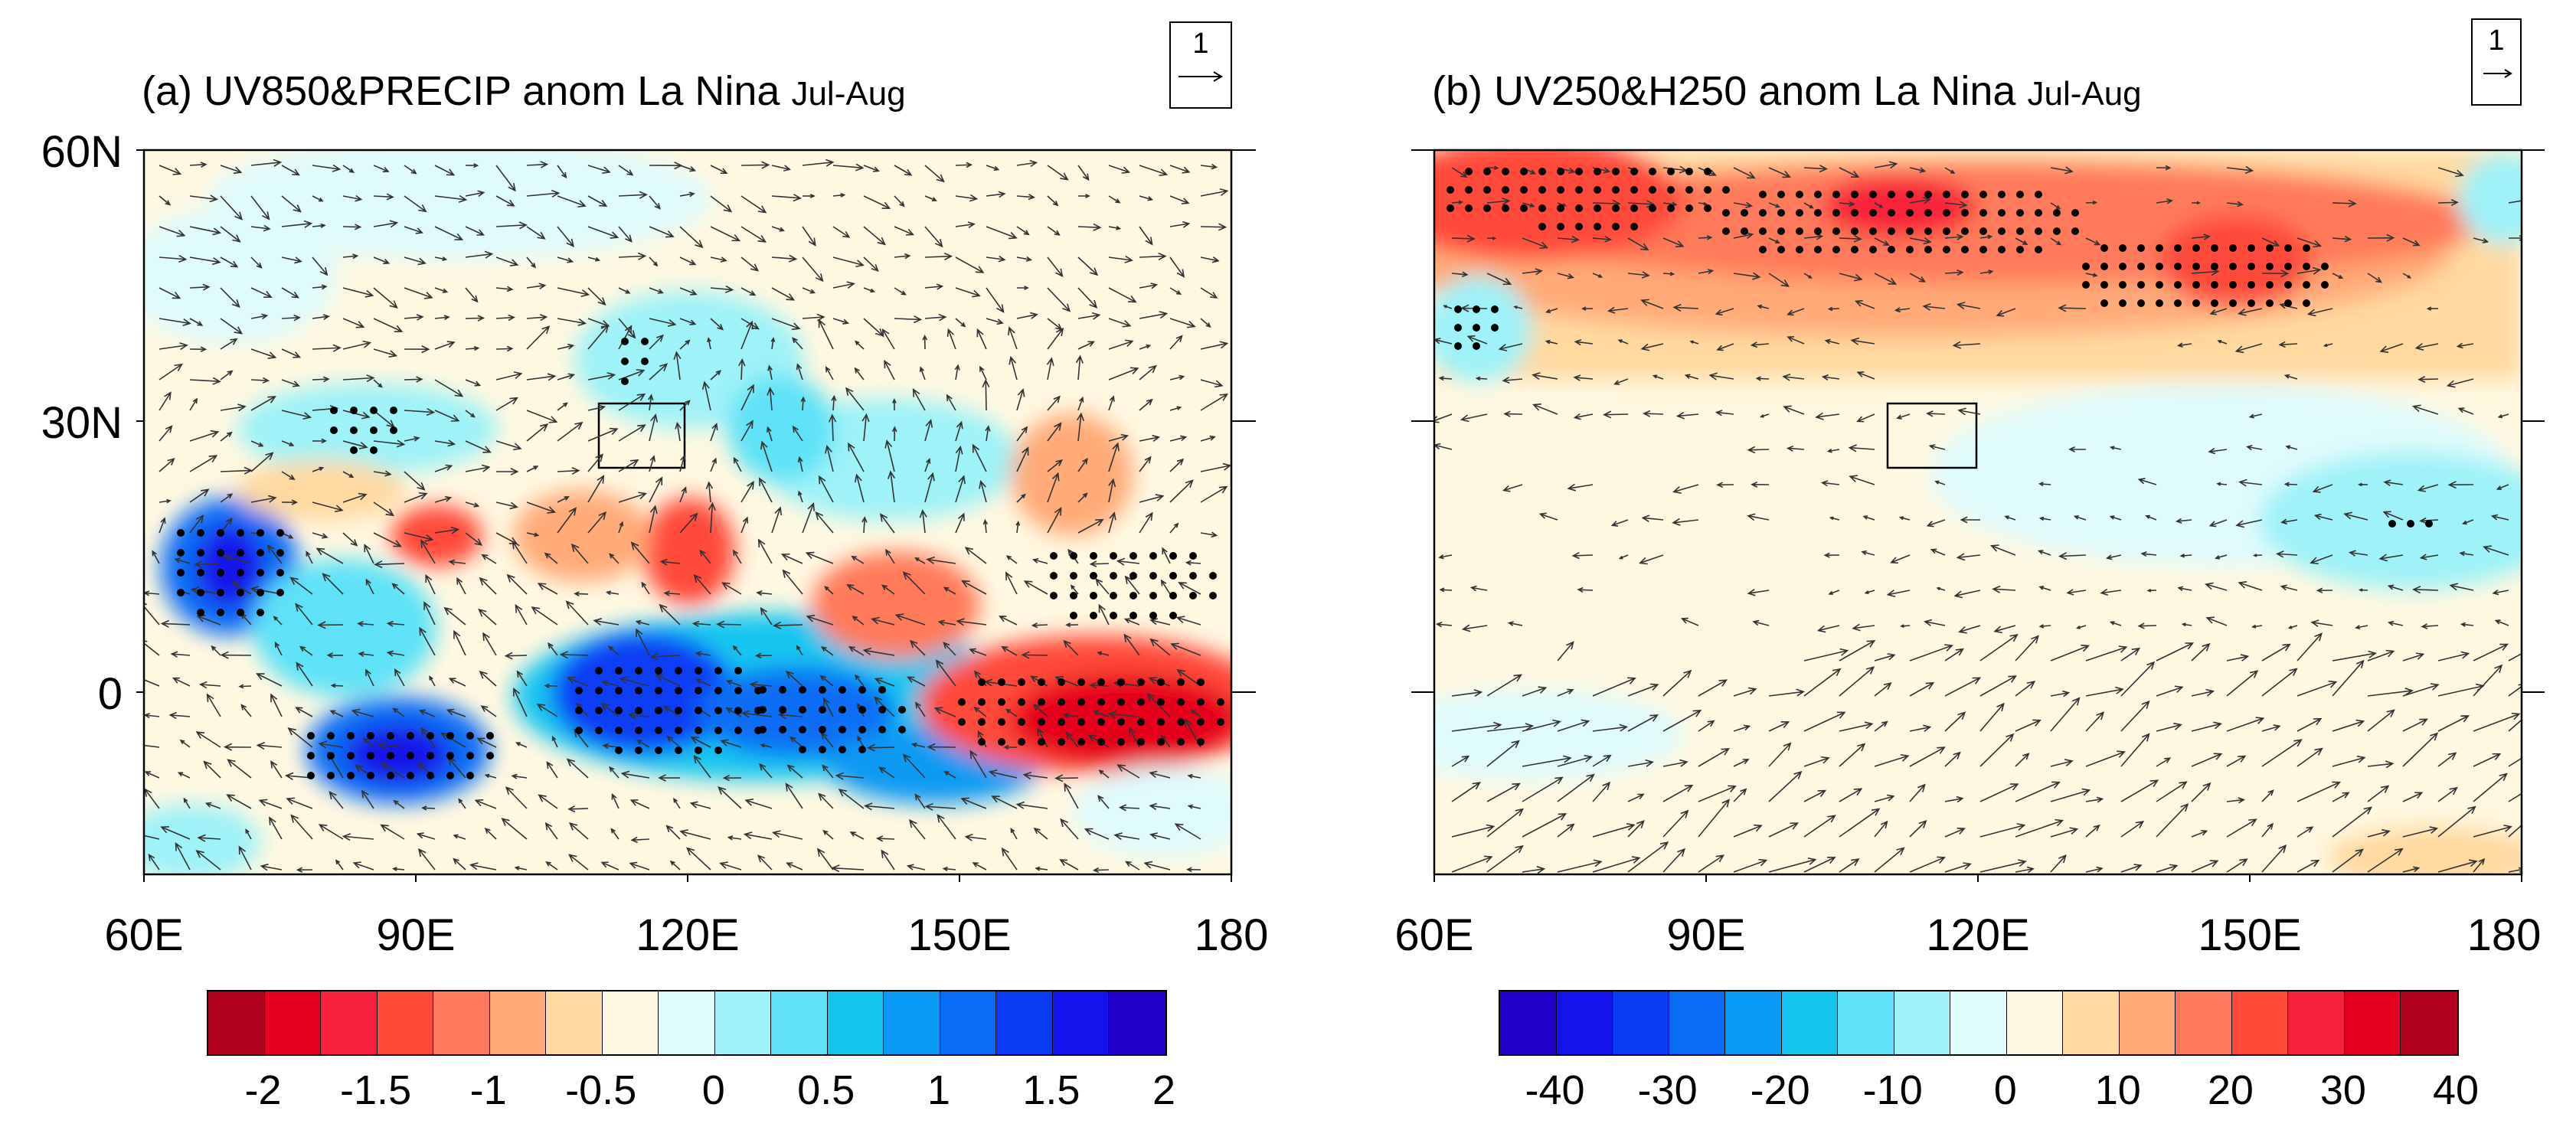 This screenshot has height=1127, width=2576. I want to click on colorbar-label: 0, so click(713, 1090).